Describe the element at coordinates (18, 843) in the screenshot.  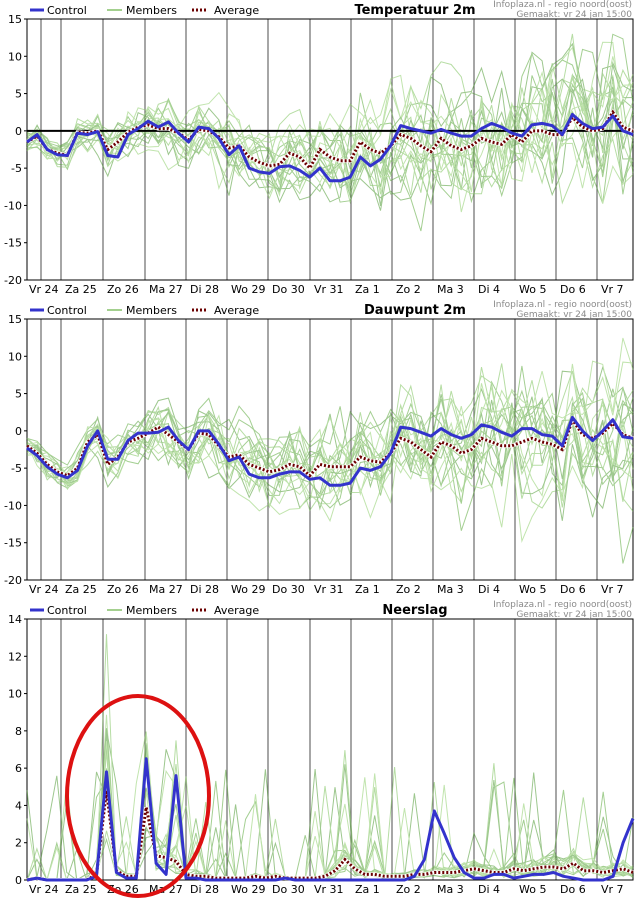
I see `y-tick-label: 2` at that location.